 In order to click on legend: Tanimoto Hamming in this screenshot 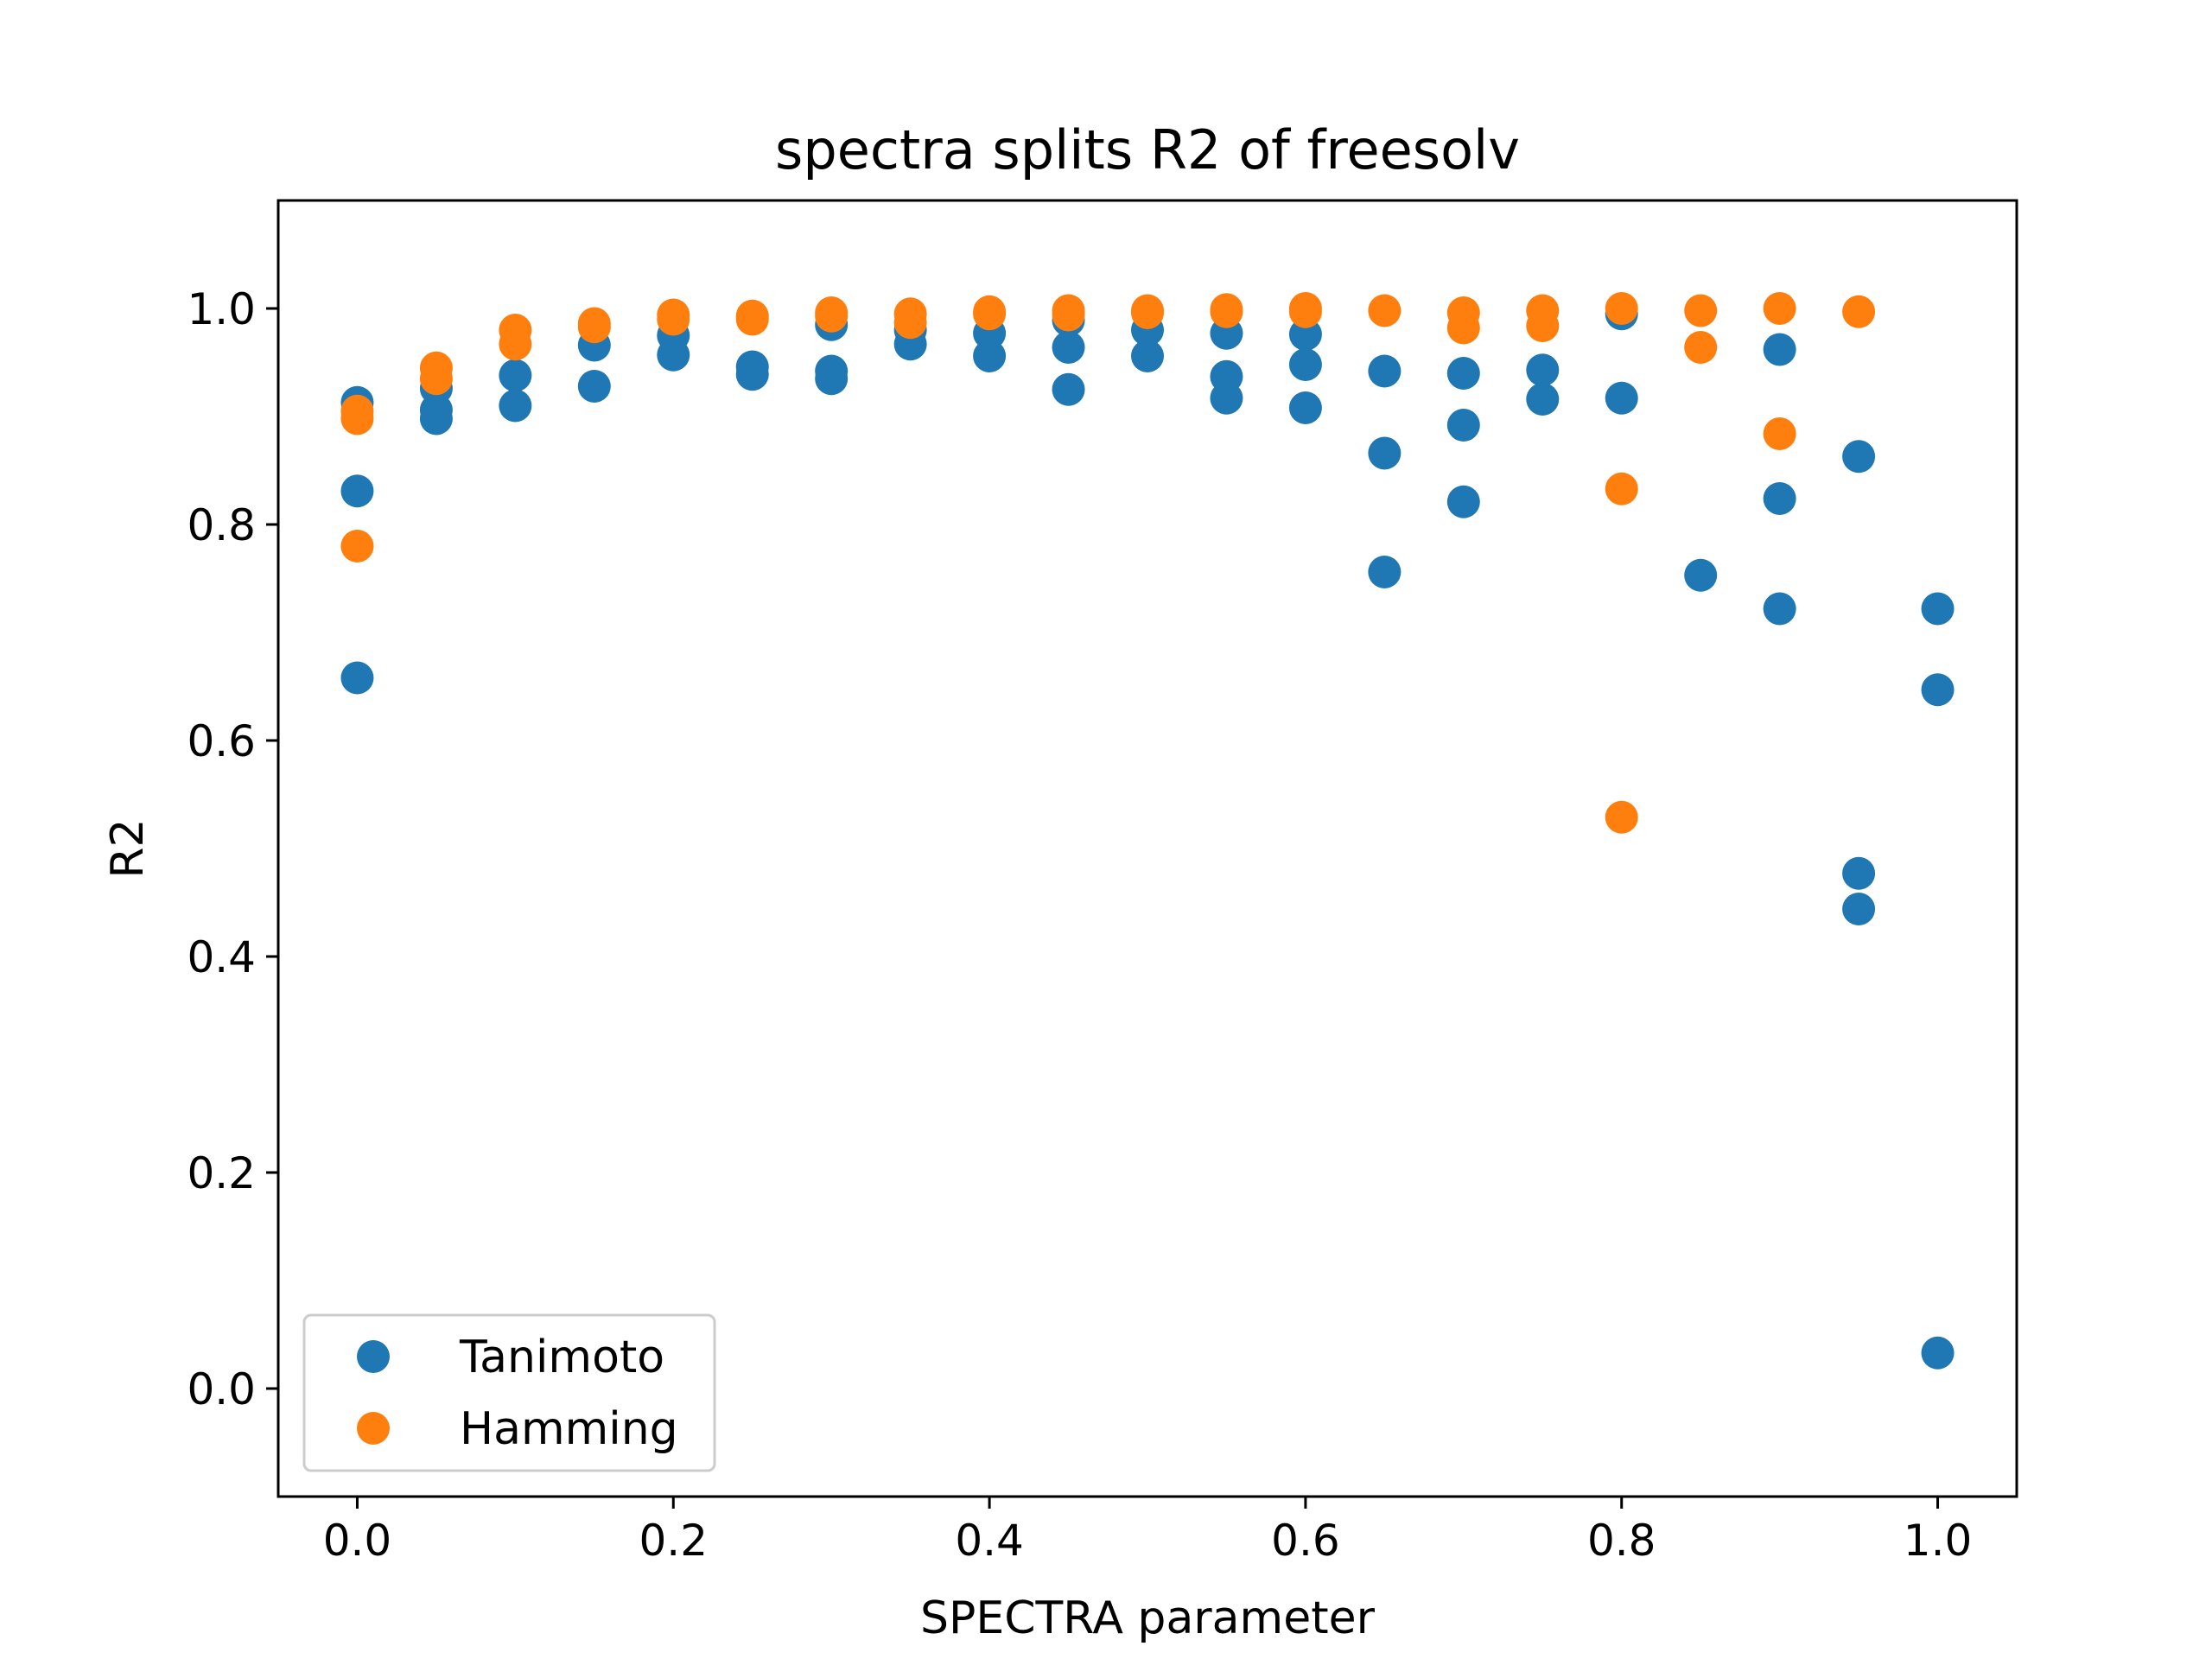, I will do `click(509, 1392)`.